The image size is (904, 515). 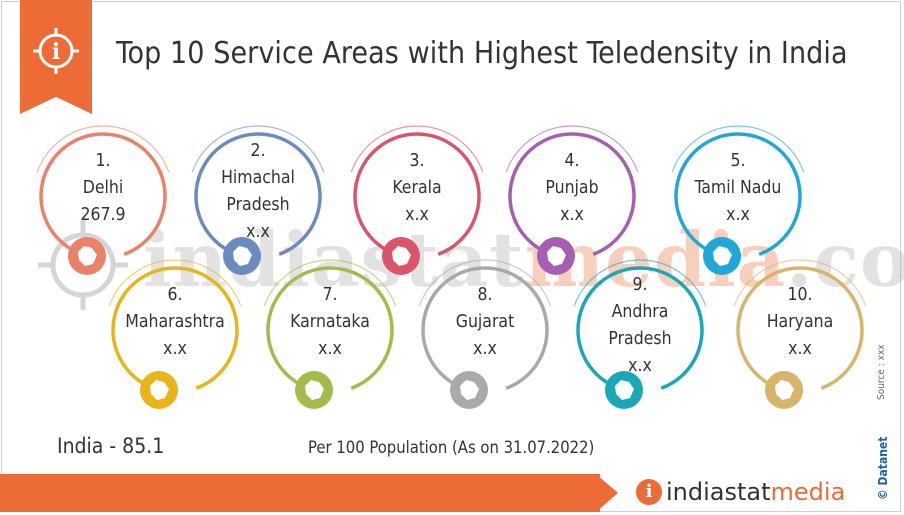 What do you see at coordinates (111, 446) in the screenshot?
I see `india-total: India - 85.1` at bounding box center [111, 446].